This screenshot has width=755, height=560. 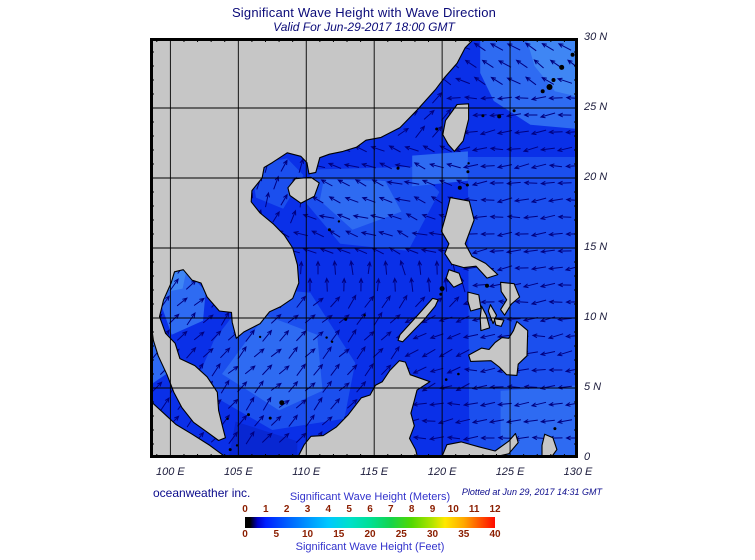 What do you see at coordinates (364, 27) in the screenshot?
I see `valid-time-subtitle: Valid For Jun-29-2017 18:00 GMT` at bounding box center [364, 27].